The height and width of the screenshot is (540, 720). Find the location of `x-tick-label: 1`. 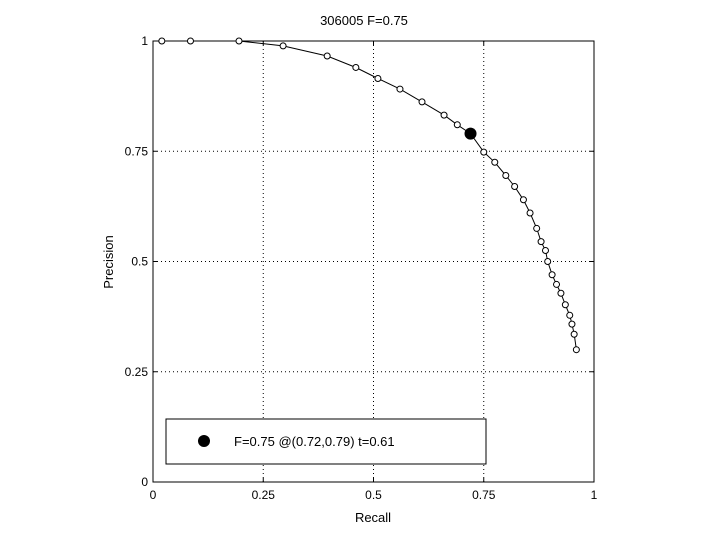

x-tick-label: 1 is located at coordinates (594, 495).